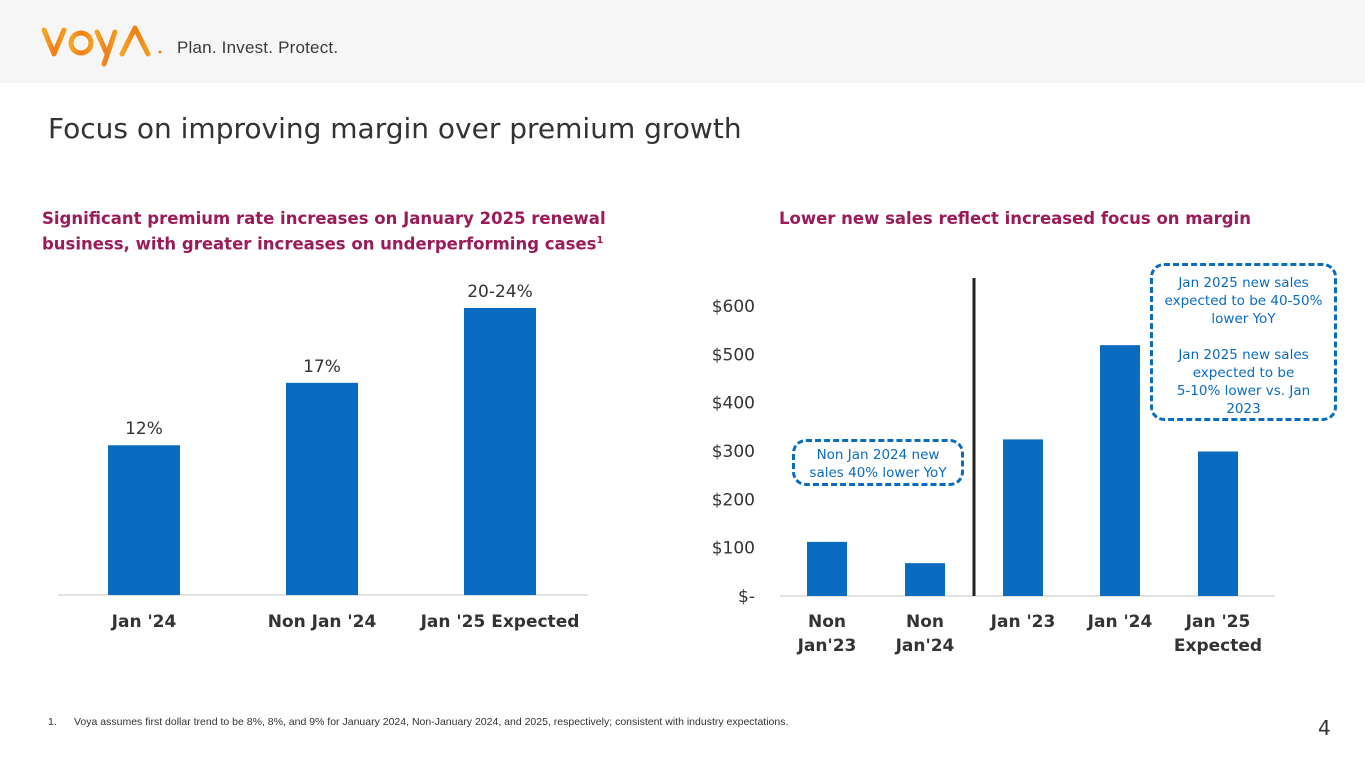  What do you see at coordinates (733, 549) in the screenshot?
I see `y-tick-label: $100` at bounding box center [733, 549].